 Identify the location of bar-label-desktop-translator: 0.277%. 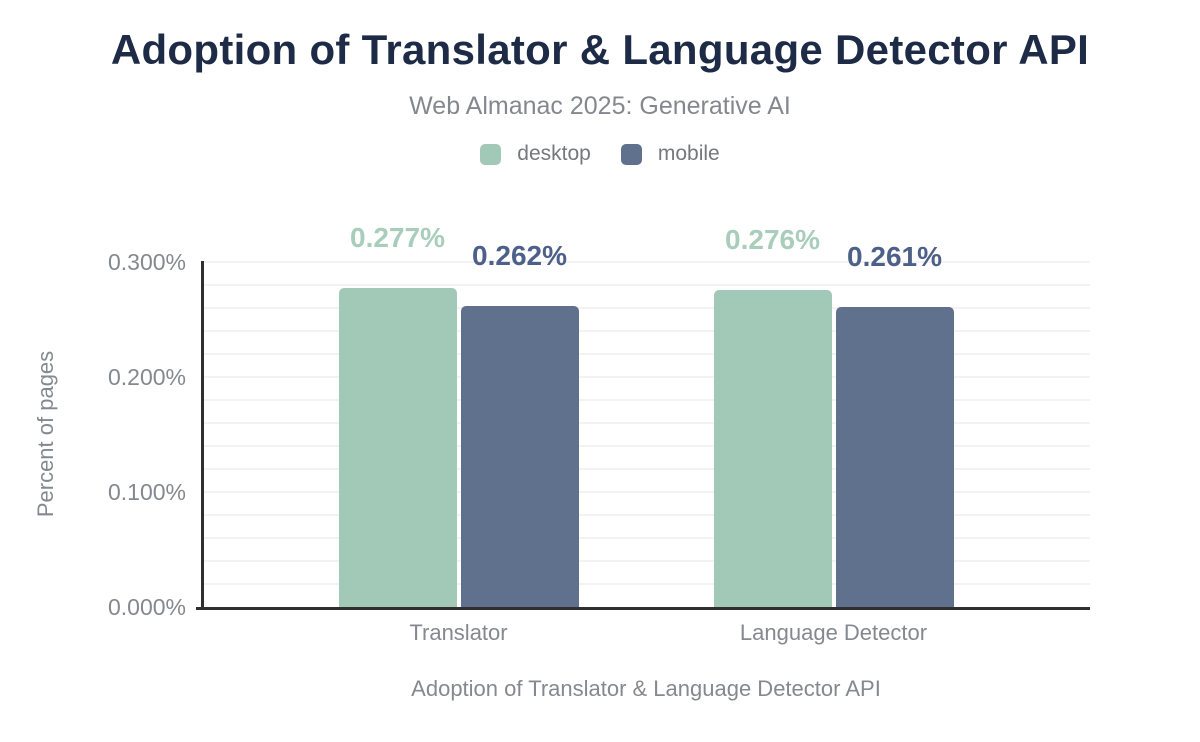
(397, 238).